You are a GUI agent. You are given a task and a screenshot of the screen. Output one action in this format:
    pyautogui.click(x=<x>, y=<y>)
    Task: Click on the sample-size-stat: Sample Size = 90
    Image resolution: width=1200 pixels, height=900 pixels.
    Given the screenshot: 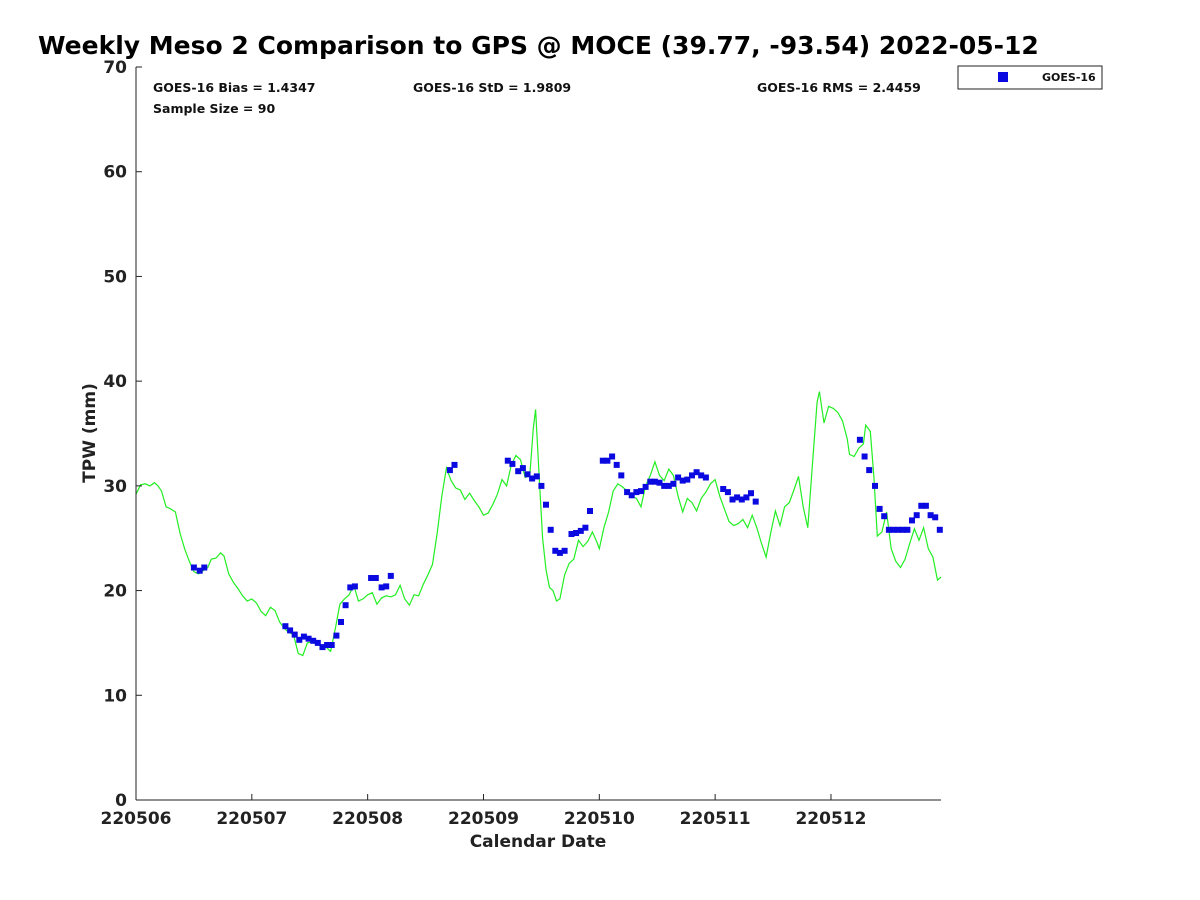 What is the action you would take?
    pyautogui.click(x=214, y=108)
    